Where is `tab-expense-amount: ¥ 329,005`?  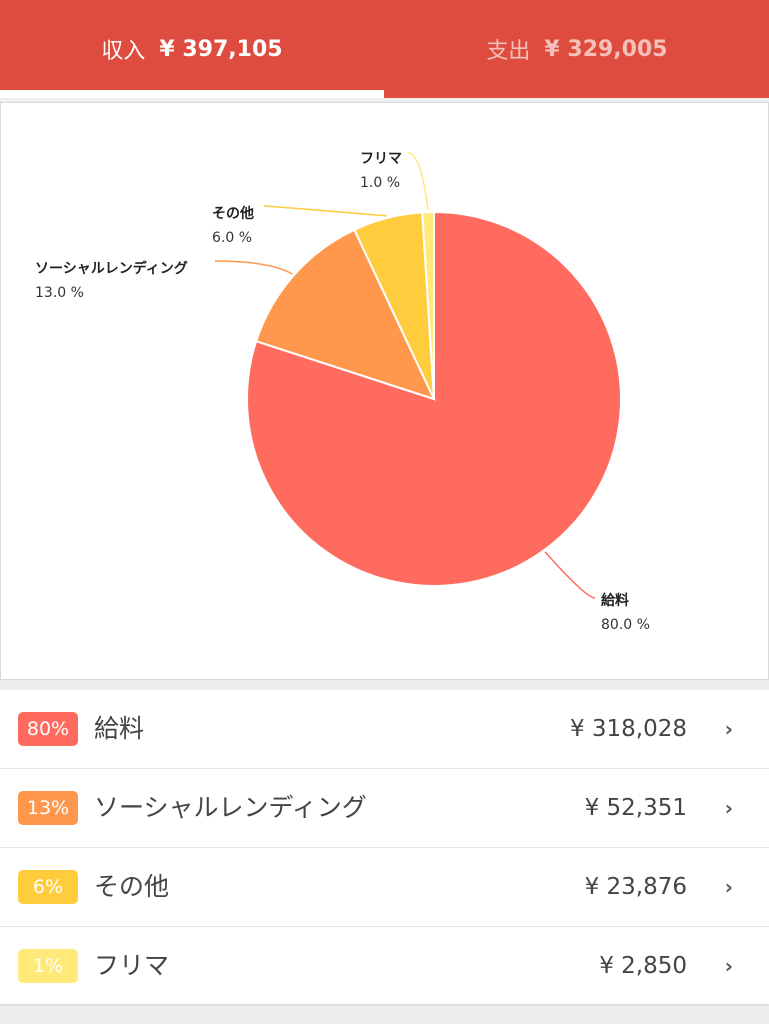
tab-expense-amount: ¥ 329,005 is located at coordinates (606, 49).